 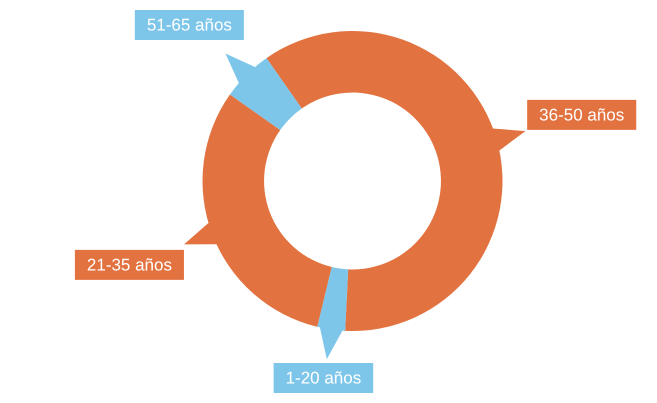 What do you see at coordinates (324, 378) in the screenshot?
I see `legend-label: 1-20 años` at bounding box center [324, 378].